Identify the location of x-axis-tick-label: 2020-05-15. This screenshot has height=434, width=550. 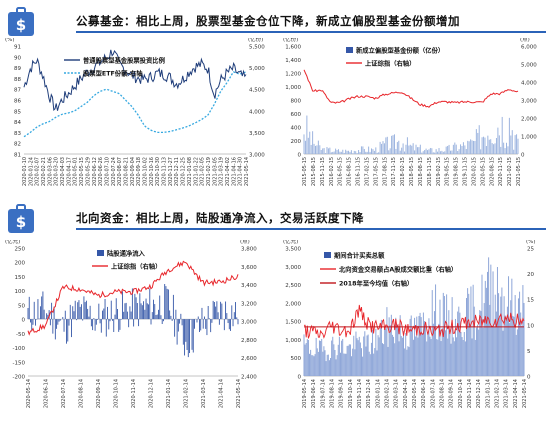
(82, 171).